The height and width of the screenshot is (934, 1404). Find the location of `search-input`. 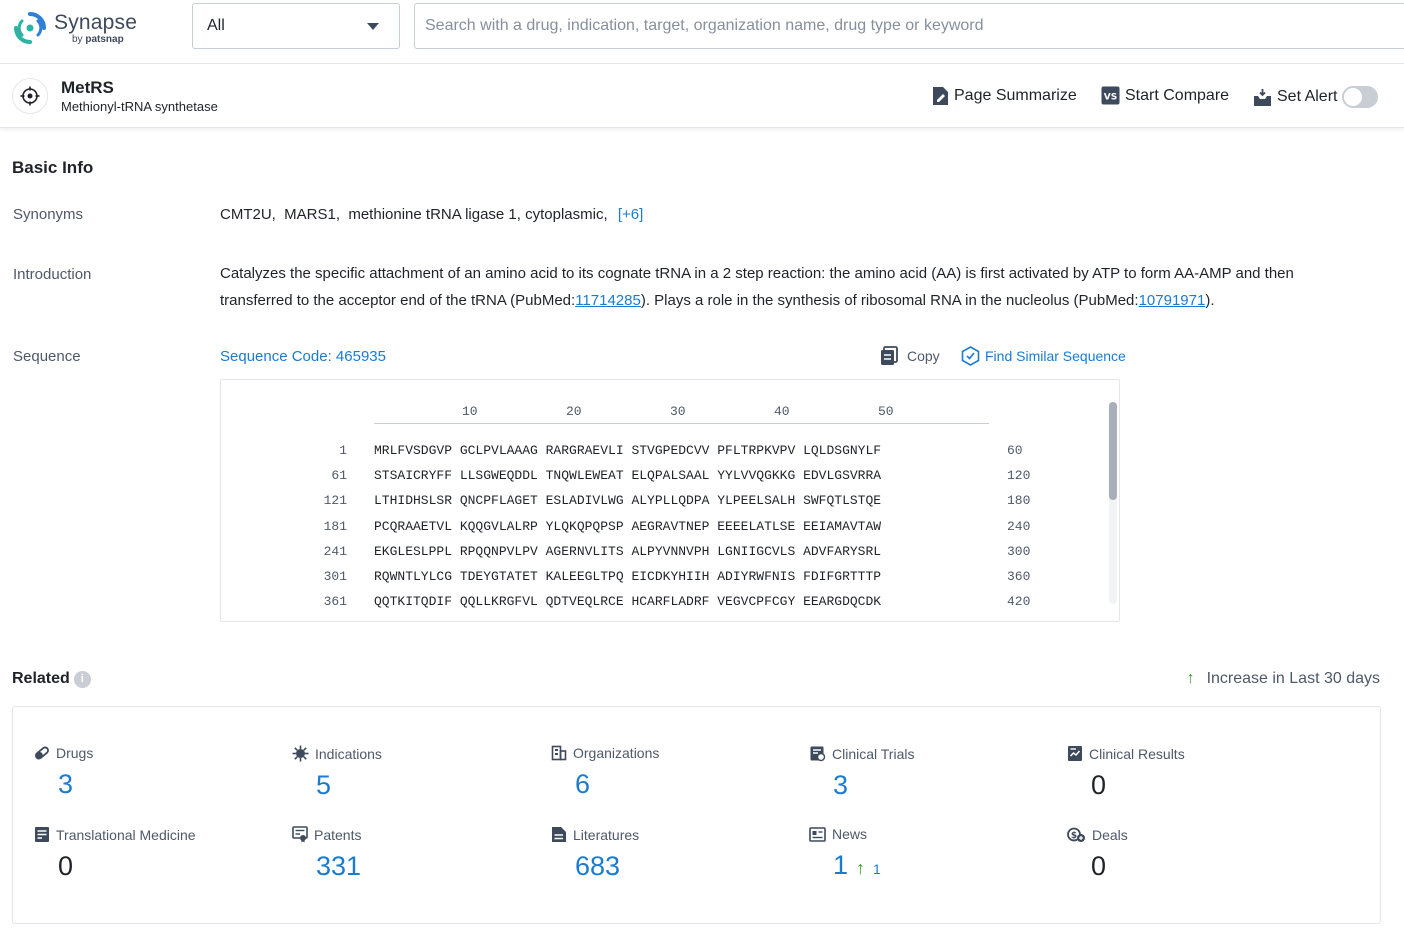

search-input is located at coordinates (909, 26).